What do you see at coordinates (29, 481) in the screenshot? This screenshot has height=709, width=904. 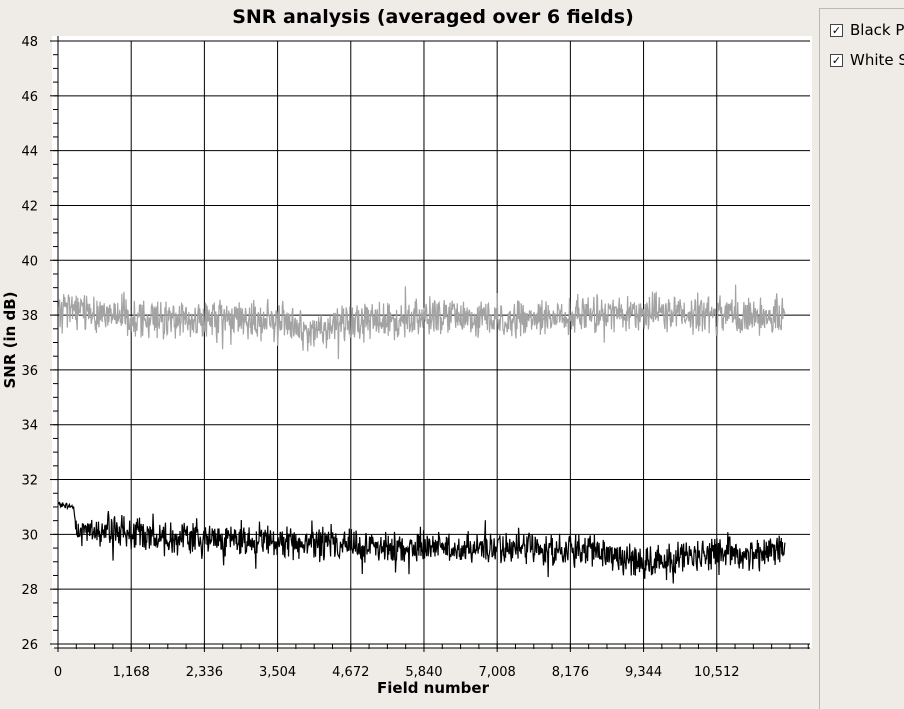 I see `y-tick-label: 32` at bounding box center [29, 481].